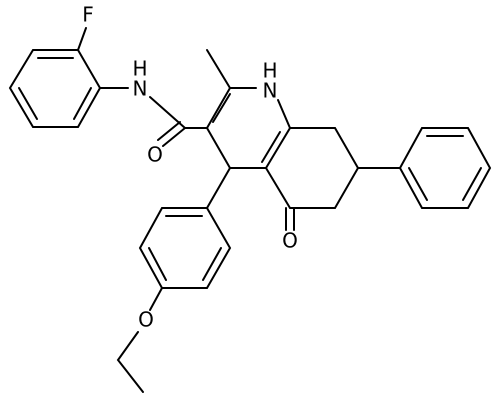 This screenshot has width=500, height=403. What do you see at coordinates (88, 15) in the screenshot?
I see `atom-label: F` at bounding box center [88, 15].